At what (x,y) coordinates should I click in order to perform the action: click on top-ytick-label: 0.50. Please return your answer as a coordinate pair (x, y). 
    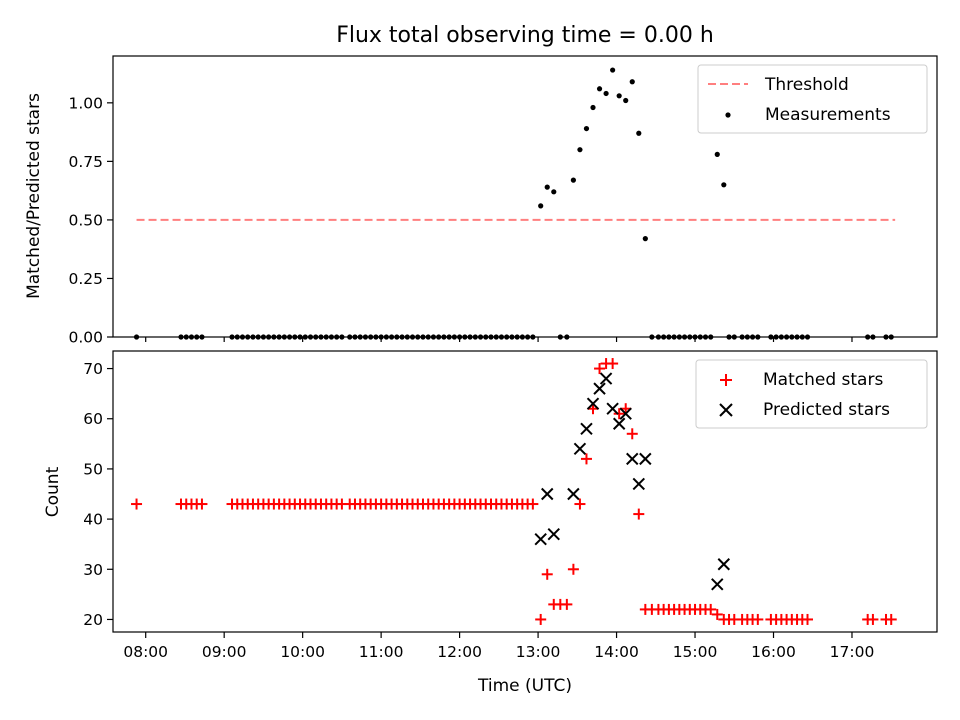
    Looking at the image, I should click on (85, 220).